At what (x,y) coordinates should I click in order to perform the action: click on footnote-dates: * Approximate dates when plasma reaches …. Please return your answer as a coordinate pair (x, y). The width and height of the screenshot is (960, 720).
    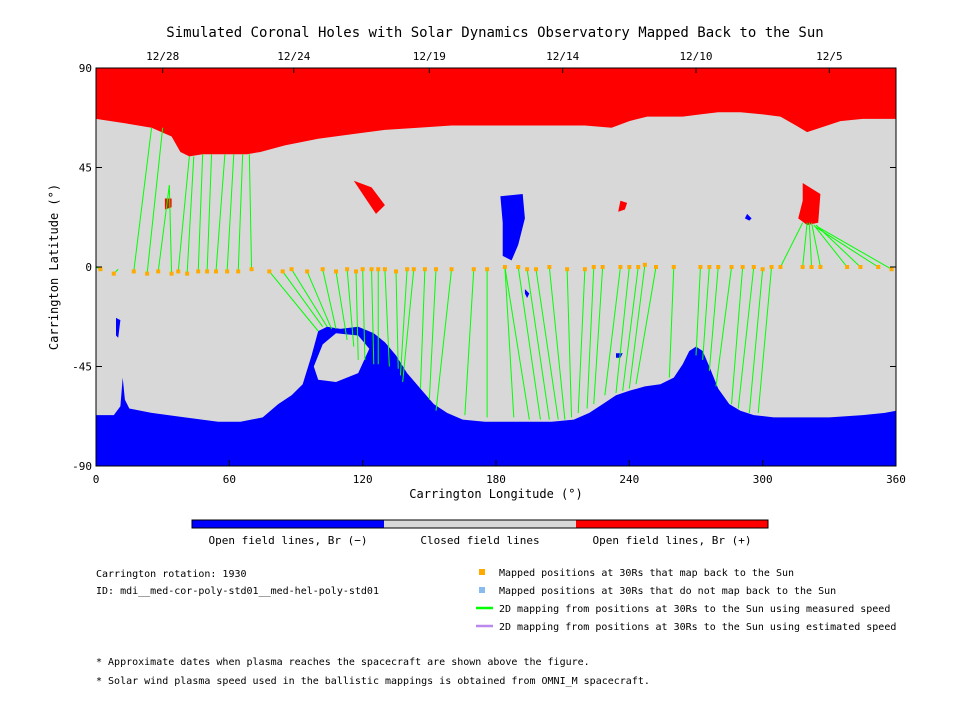
    Looking at the image, I should click on (343, 662).